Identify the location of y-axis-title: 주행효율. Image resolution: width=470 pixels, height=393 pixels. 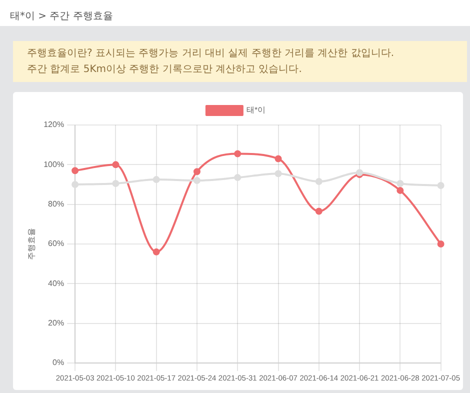
(31, 244).